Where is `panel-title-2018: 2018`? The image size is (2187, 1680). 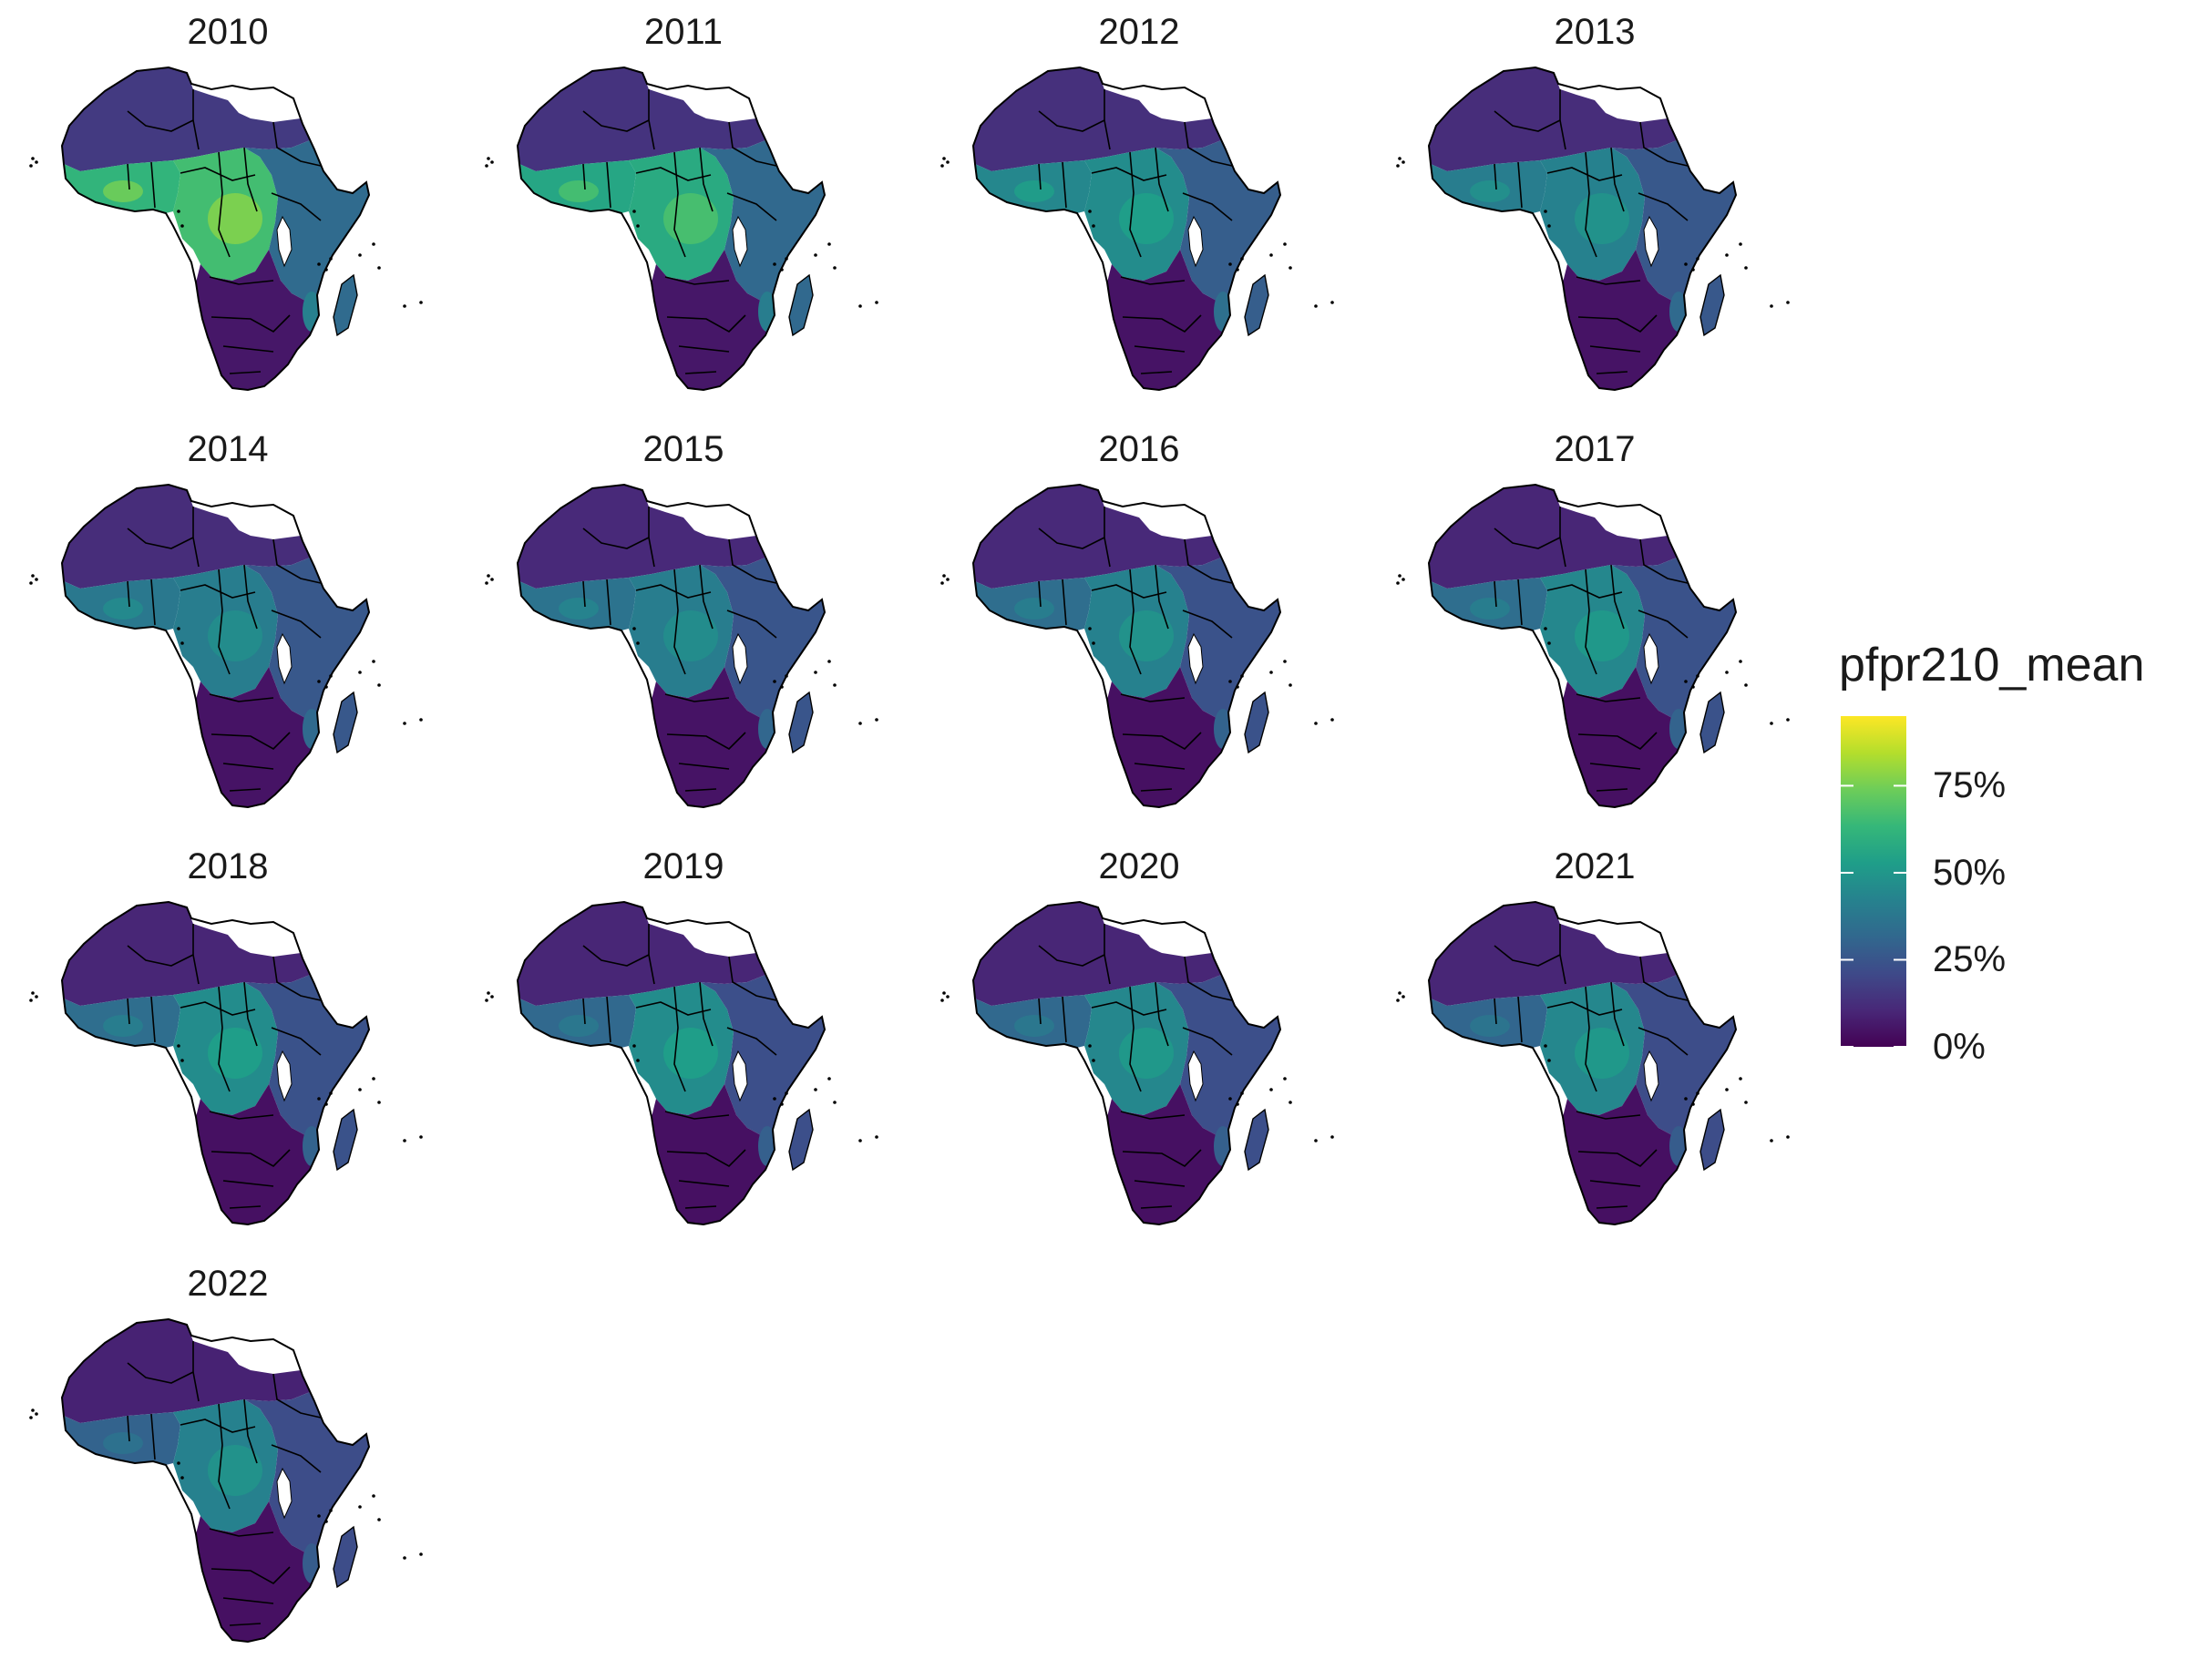
panel-title-2018: 2018 is located at coordinates (228, 866).